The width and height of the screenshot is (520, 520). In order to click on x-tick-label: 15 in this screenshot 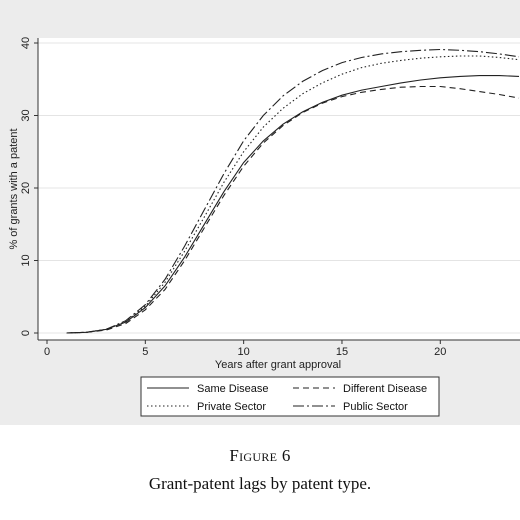, I will do `click(342, 352)`.